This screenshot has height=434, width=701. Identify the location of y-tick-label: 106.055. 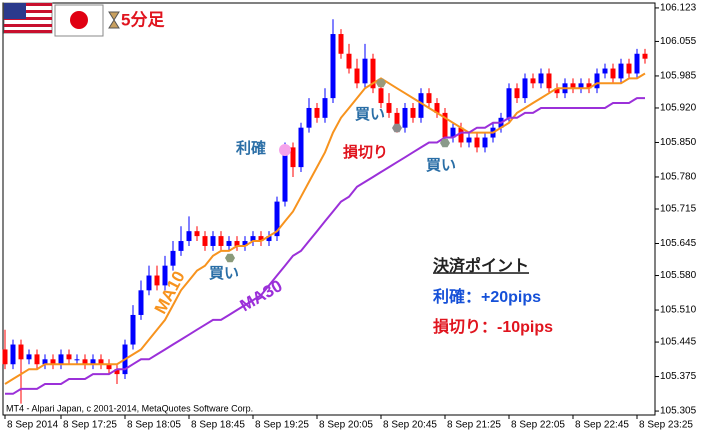
(678, 41).